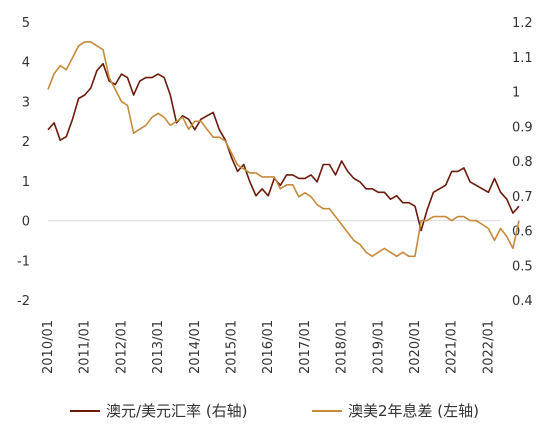  What do you see at coordinates (26, 222) in the screenshot?
I see `left-axis-tick-label: 0` at bounding box center [26, 222].